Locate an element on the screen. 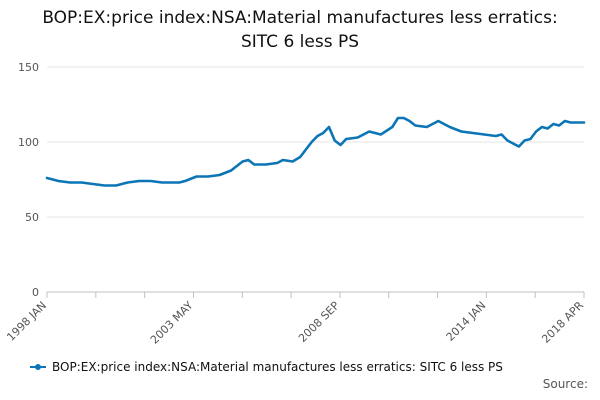 The image size is (600, 400). x-tick-label: 1998 JAN is located at coordinates (26, 321).